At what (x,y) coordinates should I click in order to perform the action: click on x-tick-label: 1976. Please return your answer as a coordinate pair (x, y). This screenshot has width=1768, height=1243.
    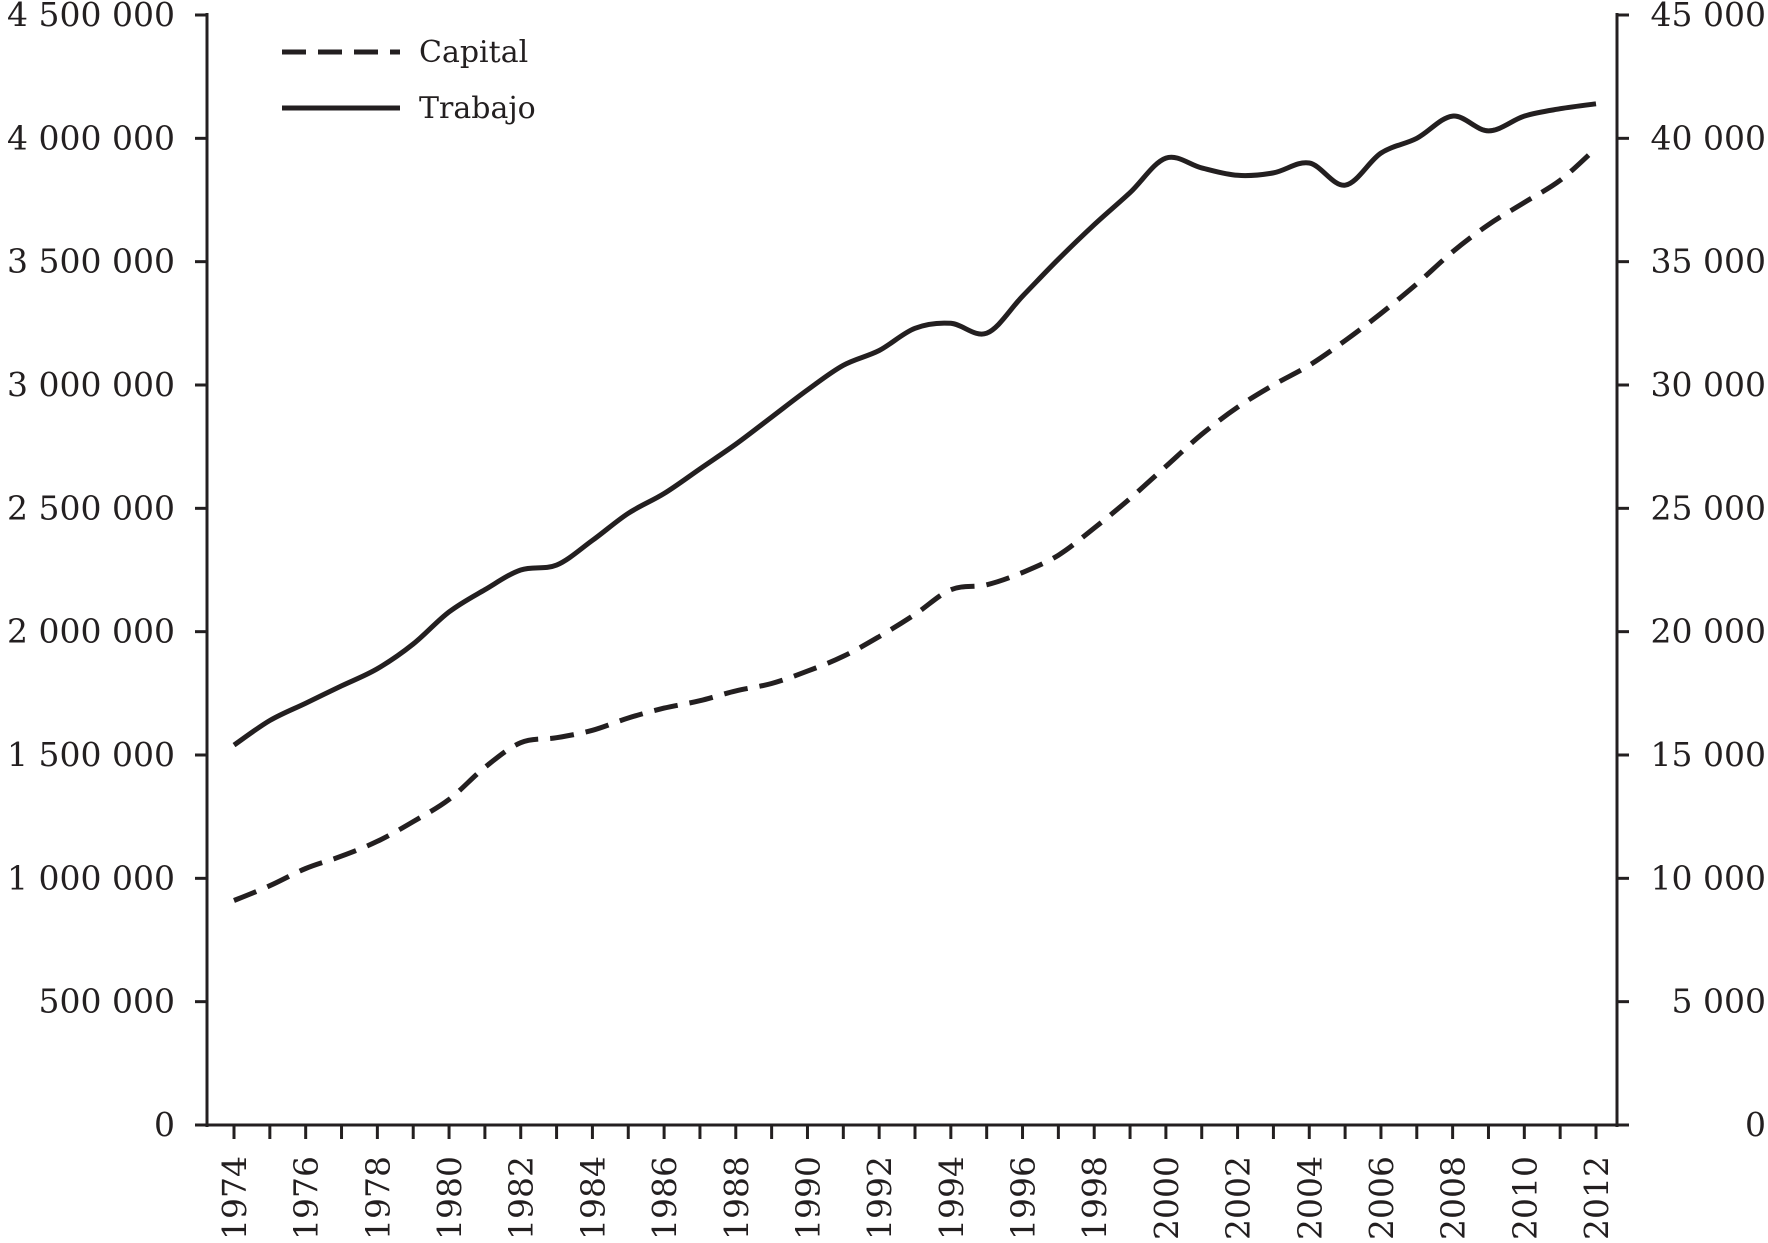
    Looking at the image, I should click on (306, 1198).